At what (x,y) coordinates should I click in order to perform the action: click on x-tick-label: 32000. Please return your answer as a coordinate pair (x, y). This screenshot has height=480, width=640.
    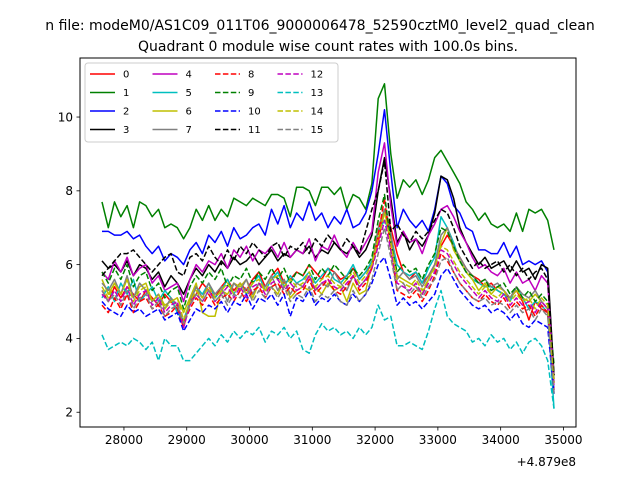
    Looking at the image, I should click on (375, 440).